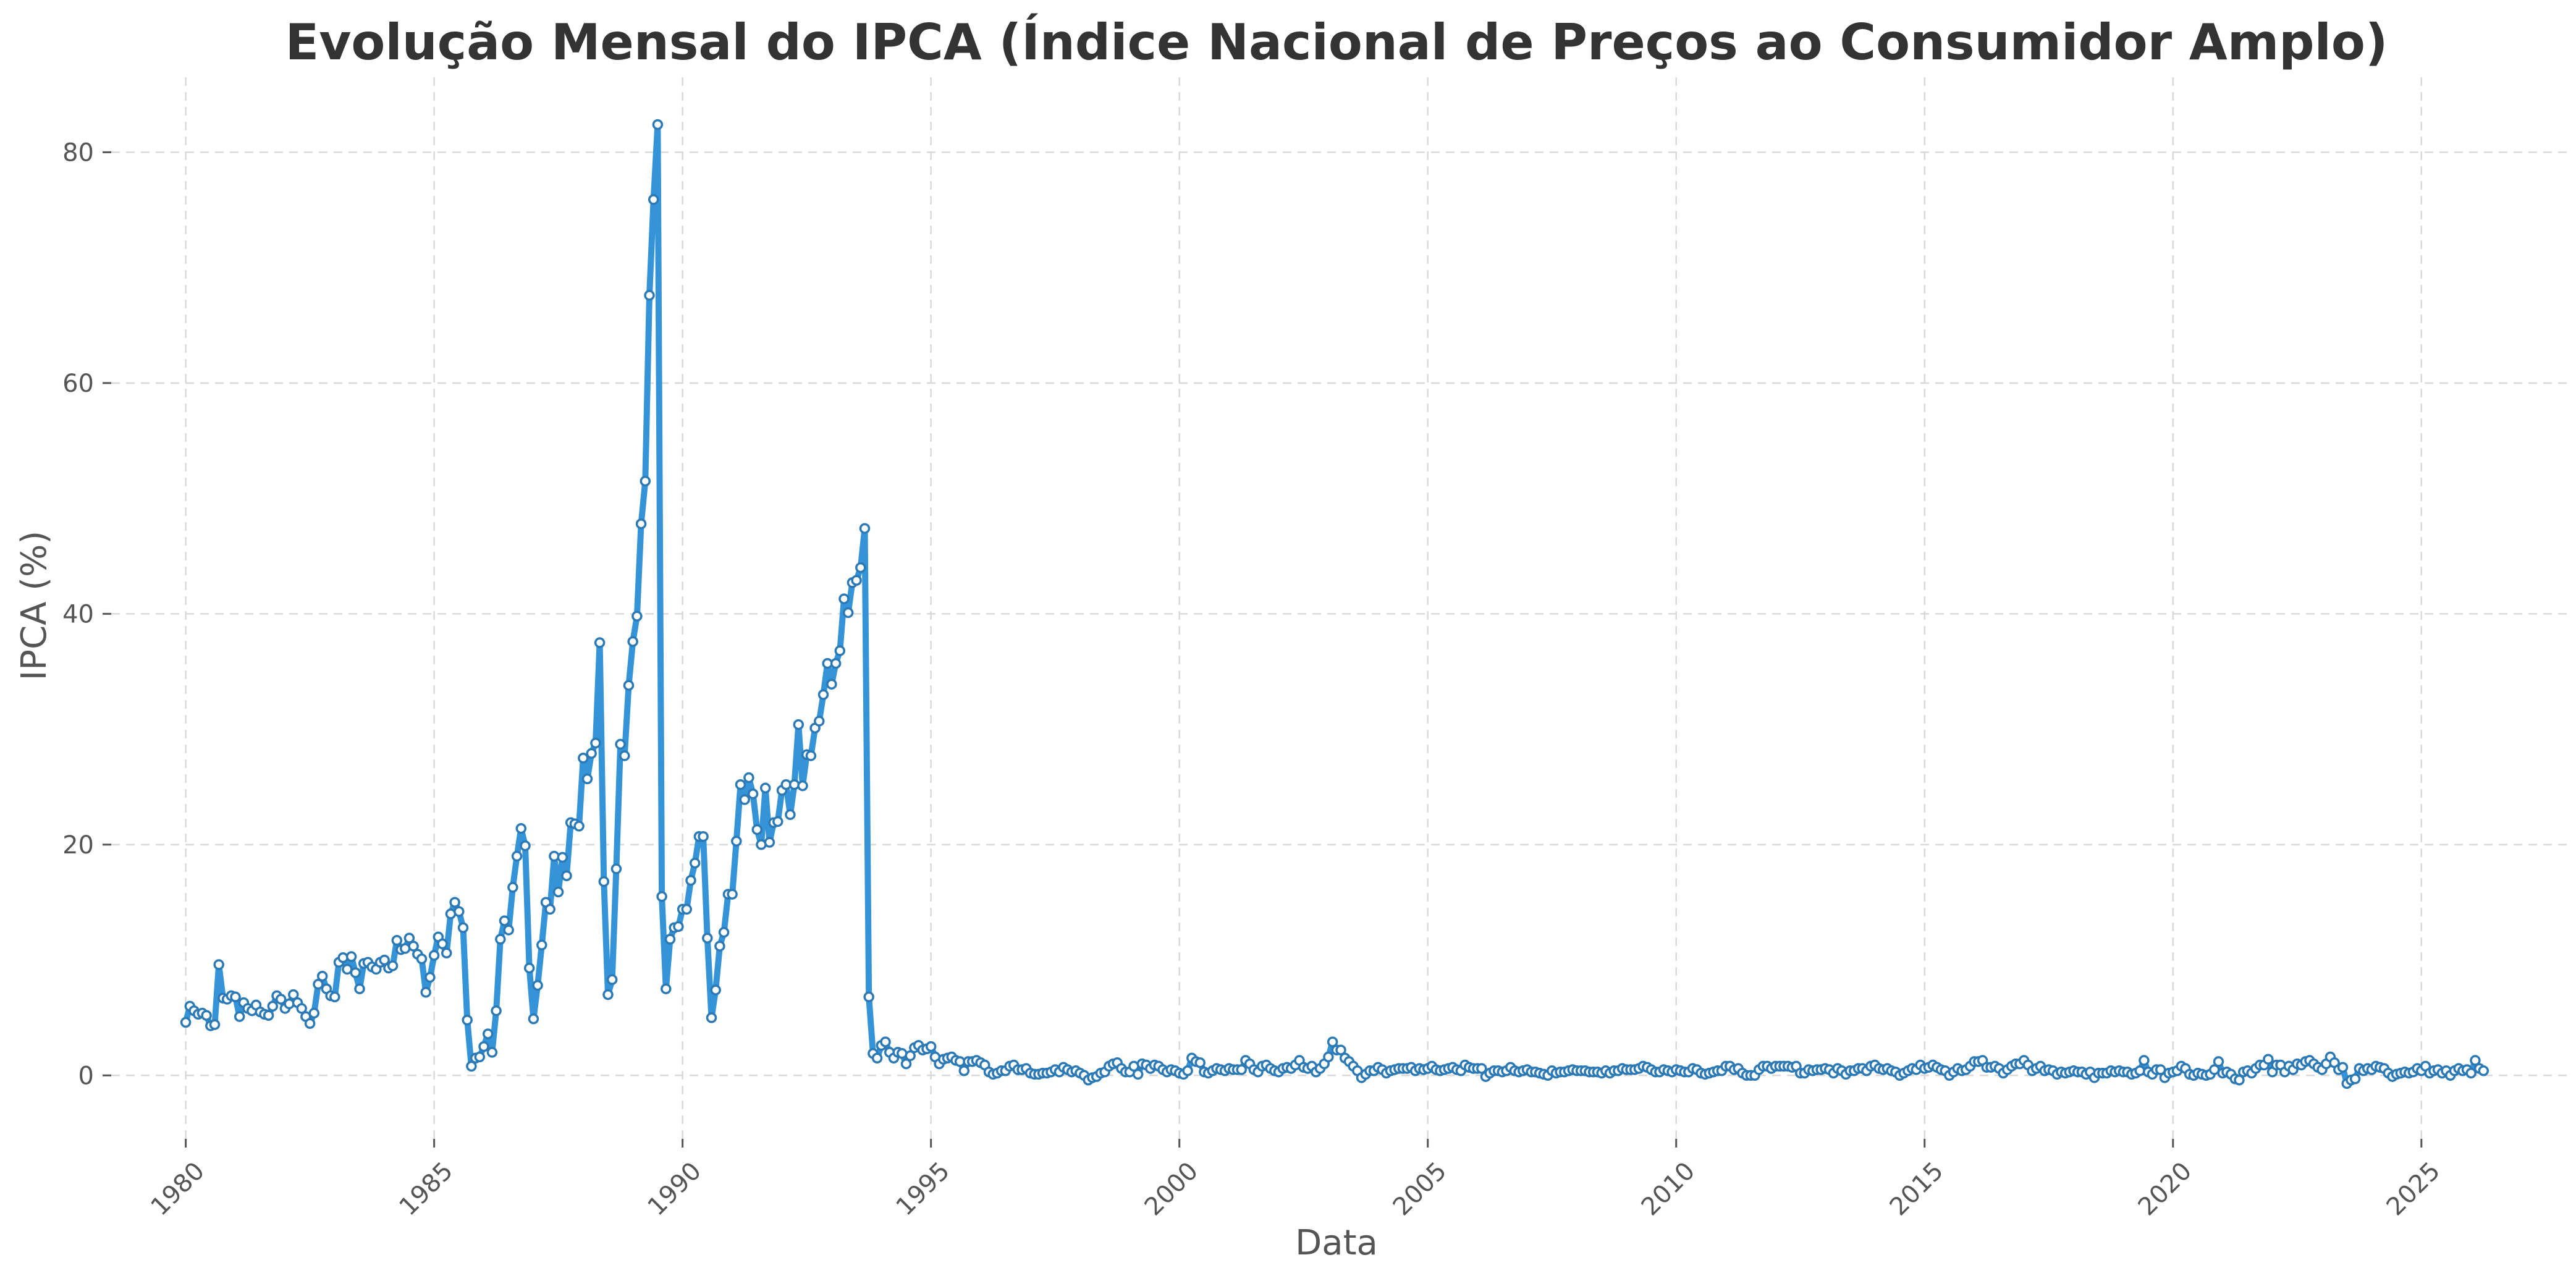 The image size is (2576, 1281). Describe the element at coordinates (78, 152) in the screenshot. I see `y-tick-label: 80` at that location.